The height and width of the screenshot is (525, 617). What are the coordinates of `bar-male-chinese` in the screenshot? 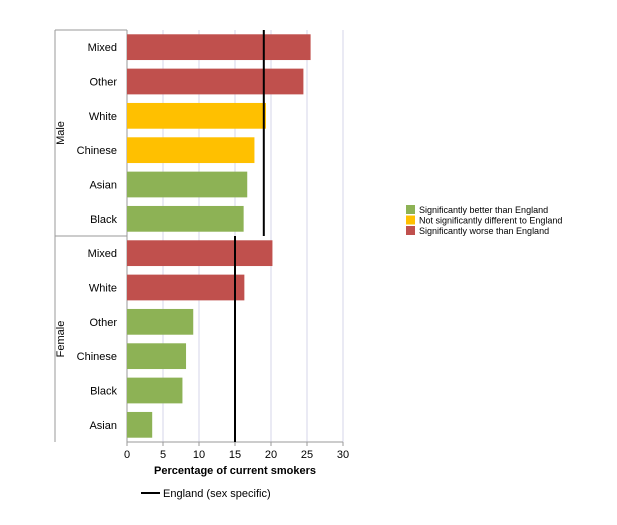 It's located at (191, 150).